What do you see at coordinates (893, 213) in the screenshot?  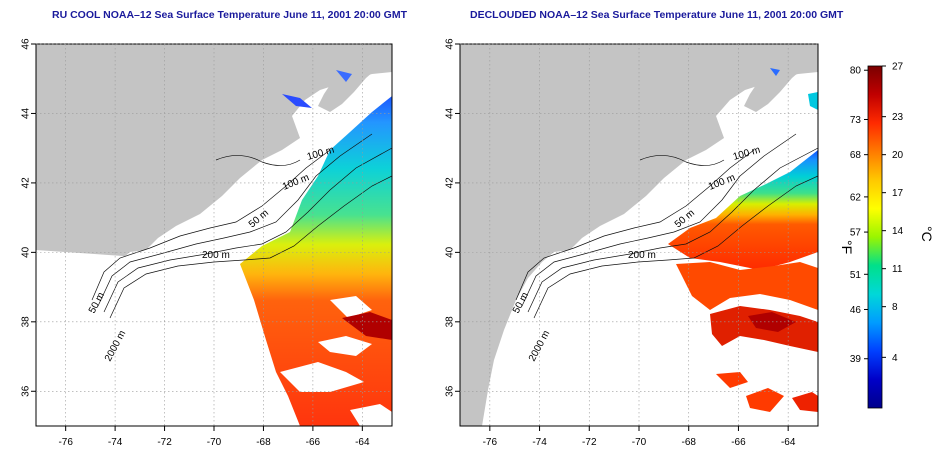 I see `colorbar-celsius-ticks: 27 23 20 17 14 11 8 4` at bounding box center [893, 213].